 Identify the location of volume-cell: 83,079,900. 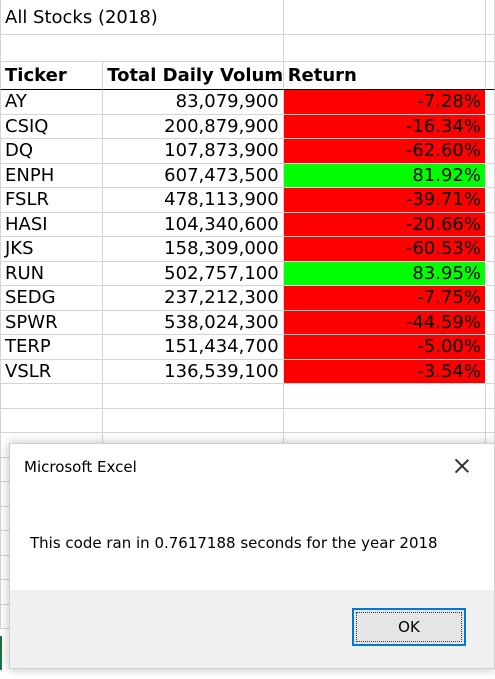
(193, 102).